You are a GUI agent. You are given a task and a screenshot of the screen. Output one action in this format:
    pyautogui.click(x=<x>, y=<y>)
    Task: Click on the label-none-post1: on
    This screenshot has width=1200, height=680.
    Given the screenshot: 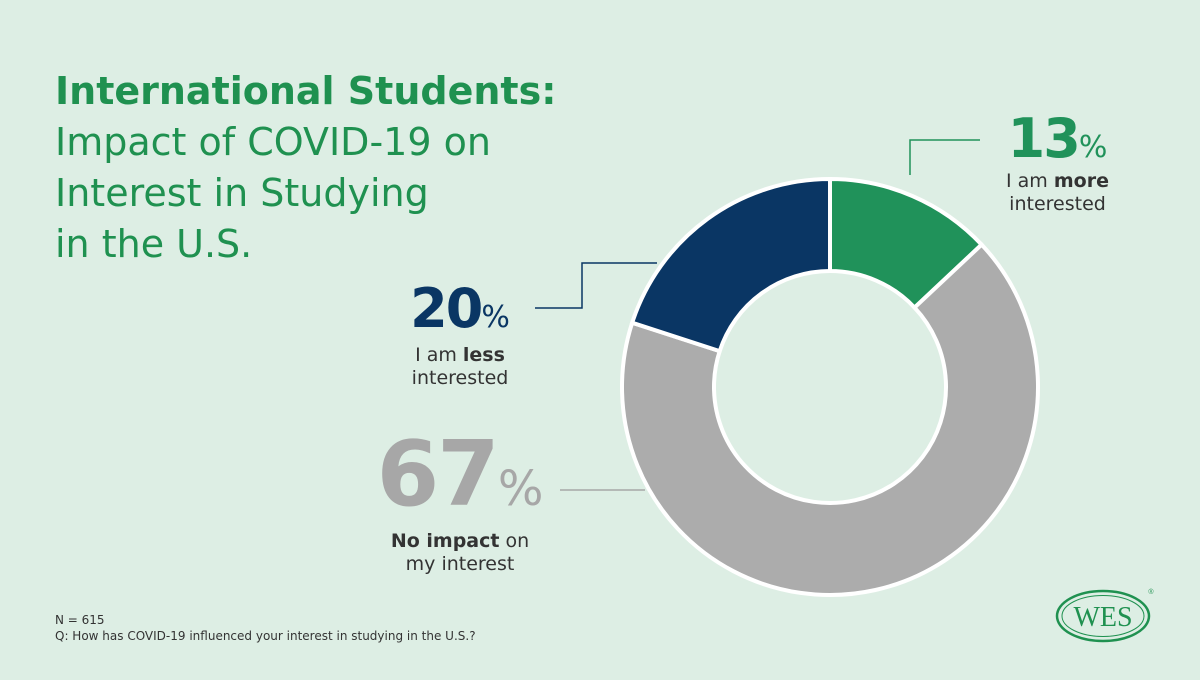 What is the action you would take?
    pyautogui.click(x=514, y=541)
    